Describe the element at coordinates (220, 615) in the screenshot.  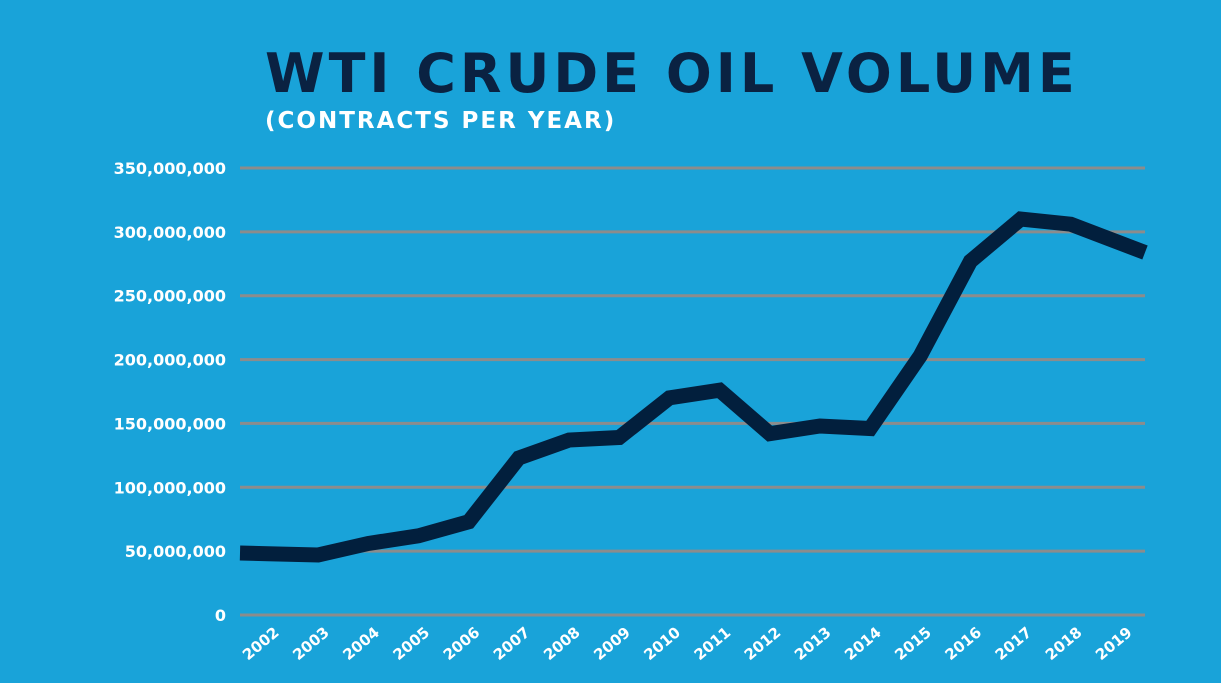
I see `y-tick-label: 0` at that location.